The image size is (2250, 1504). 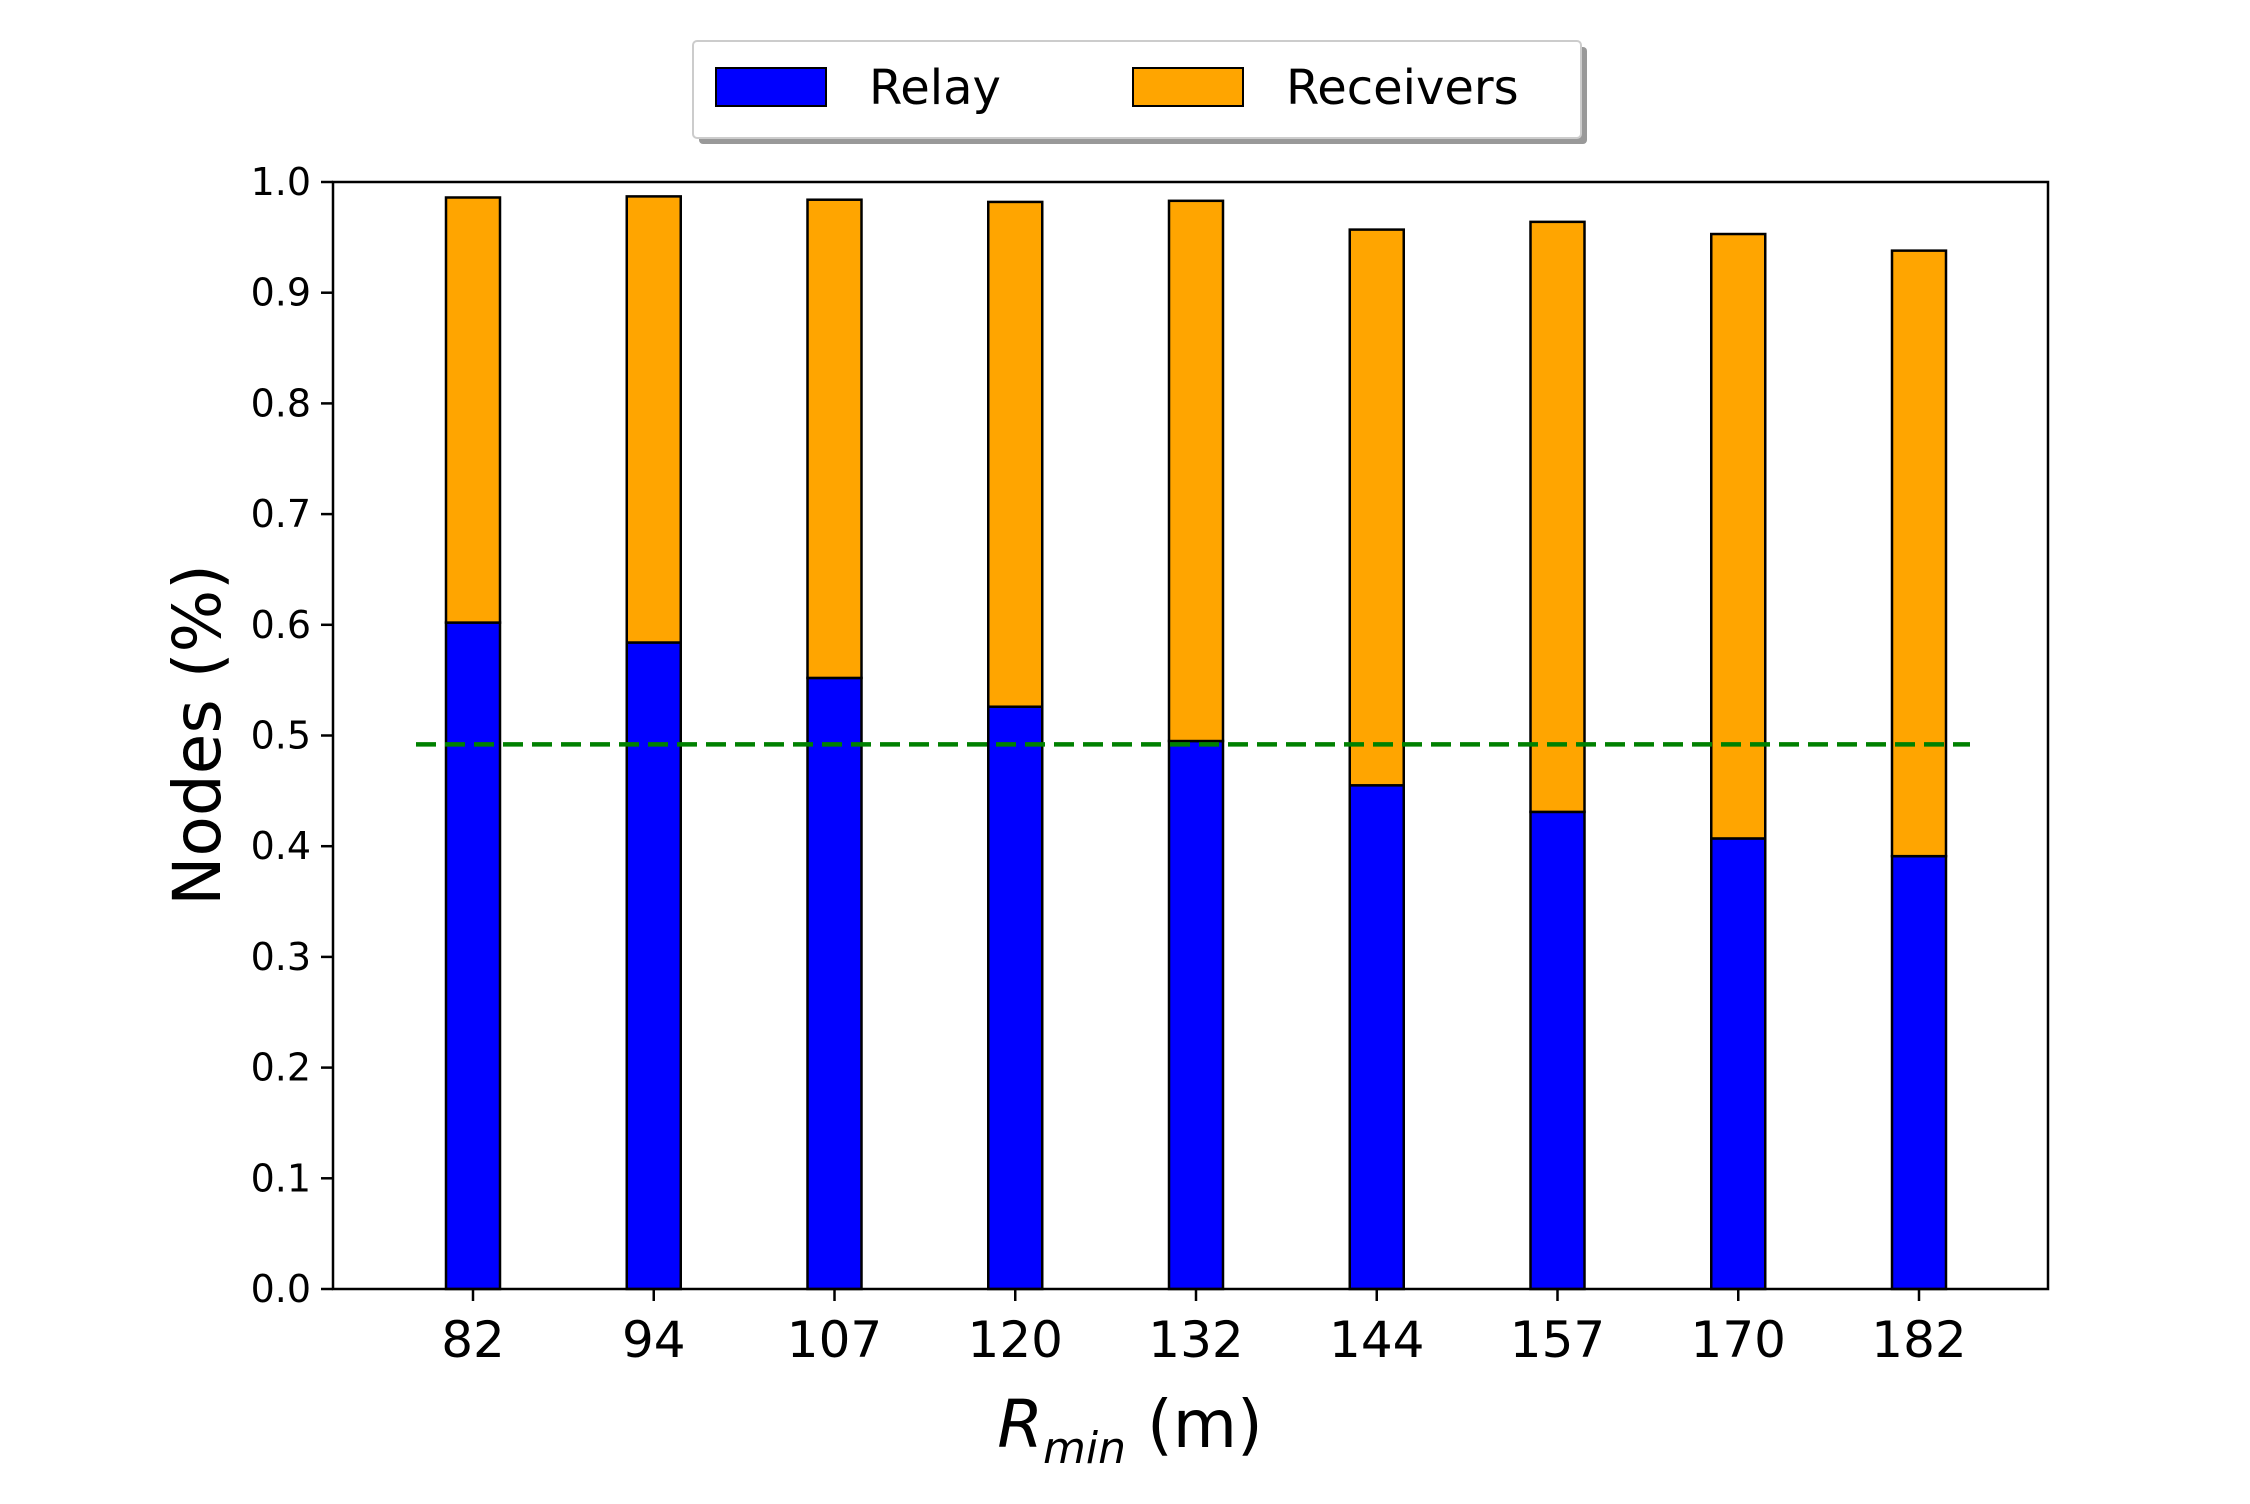 I want to click on y-tick-label: 0.9, so click(x=281, y=293).